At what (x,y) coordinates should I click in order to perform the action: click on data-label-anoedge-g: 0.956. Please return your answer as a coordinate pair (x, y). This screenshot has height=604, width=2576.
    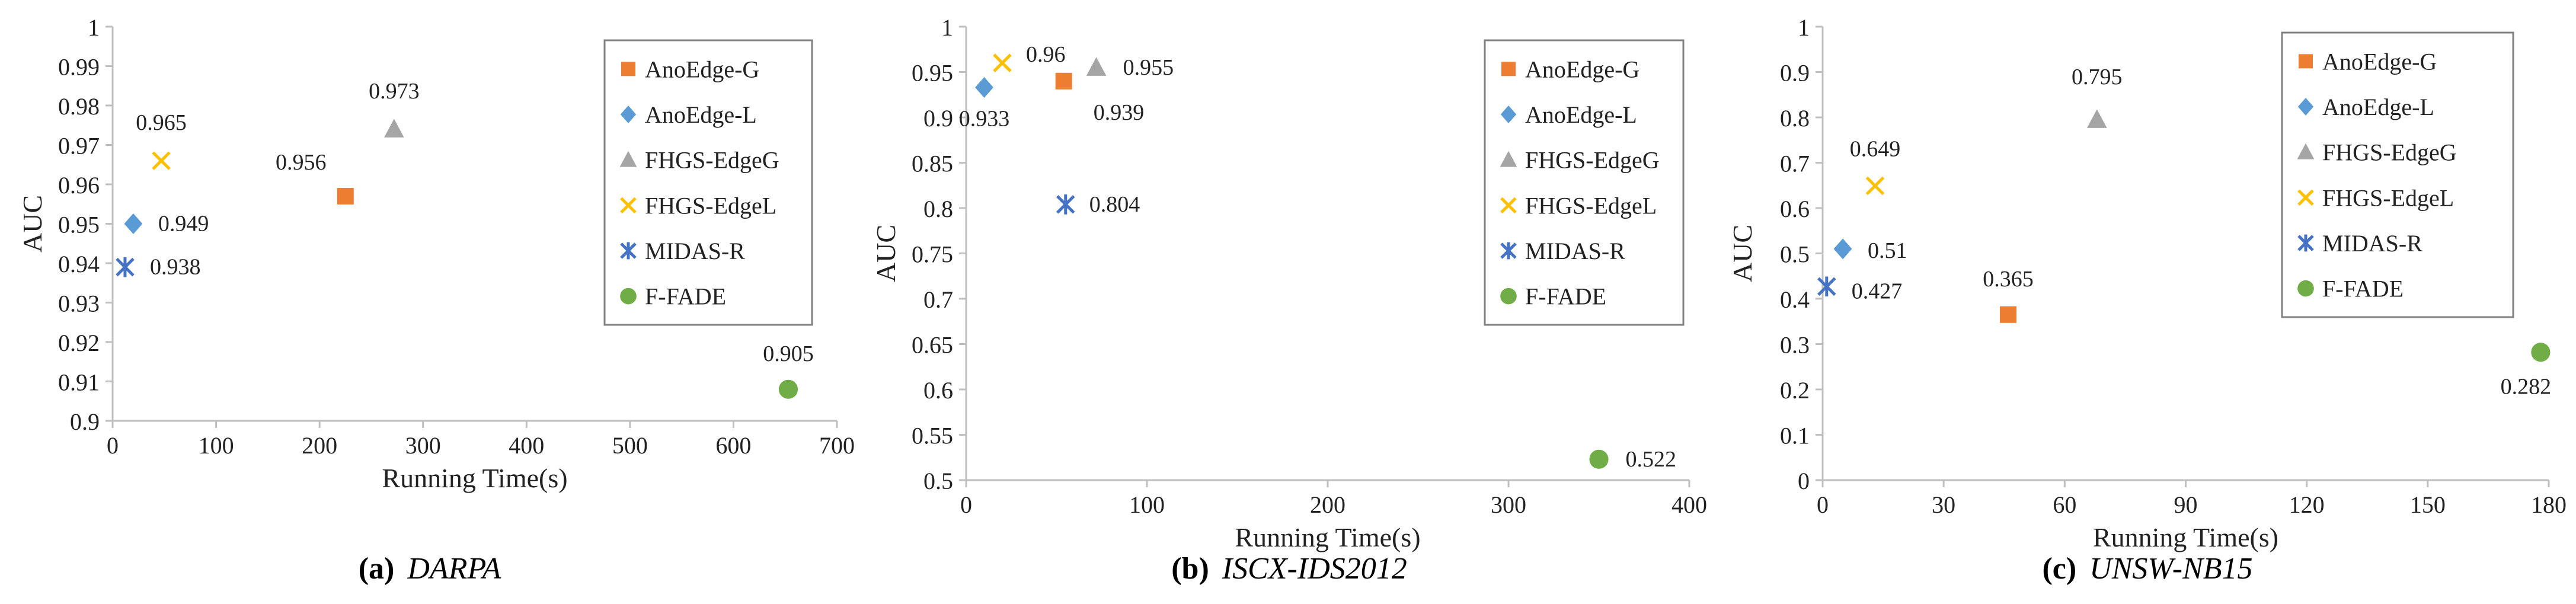
    Looking at the image, I should click on (301, 162).